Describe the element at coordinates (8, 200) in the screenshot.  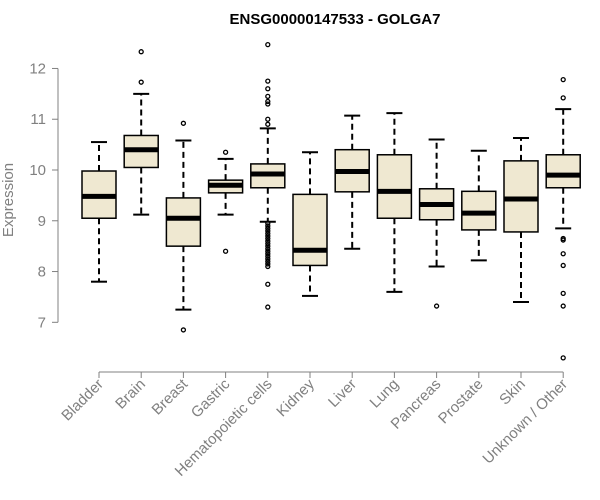
I see `y-axis-label: Expression` at that location.